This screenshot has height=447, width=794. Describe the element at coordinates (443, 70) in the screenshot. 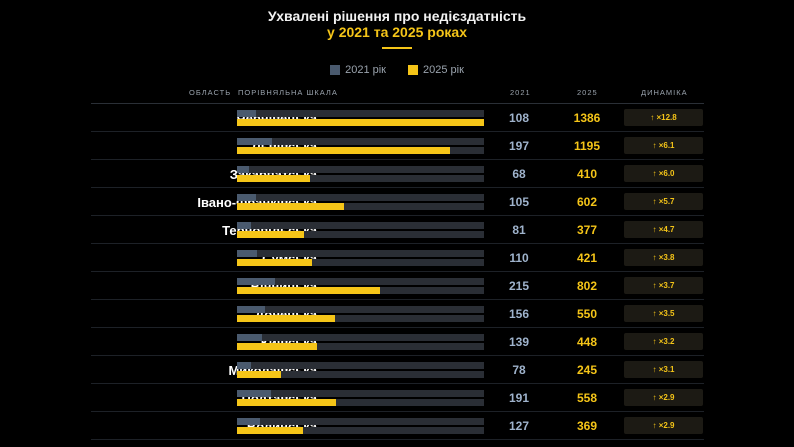

I see `legend-label-2025: 2025 рік` at that location.